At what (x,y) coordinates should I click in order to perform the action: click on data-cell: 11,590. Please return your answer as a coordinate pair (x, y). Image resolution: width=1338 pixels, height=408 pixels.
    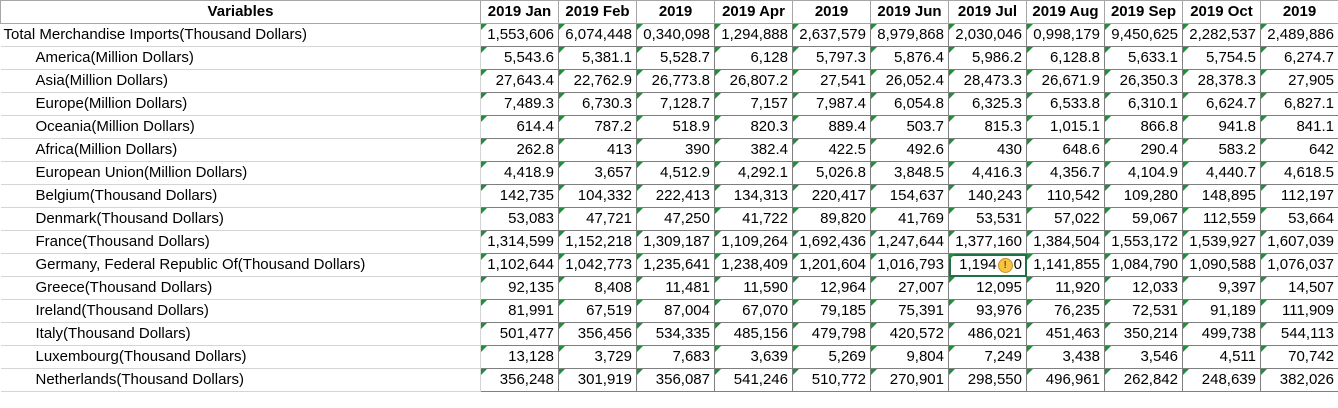
    Looking at the image, I should click on (753, 288).